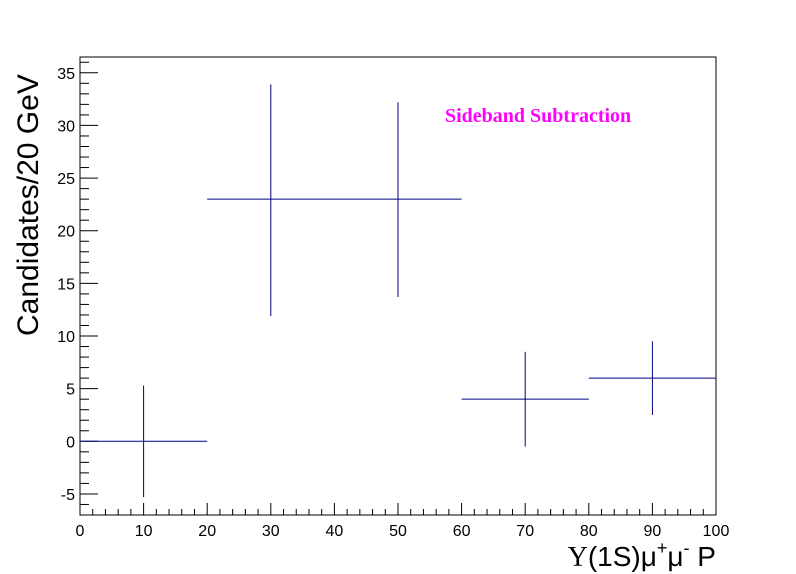 The height and width of the screenshot is (574, 796). What do you see at coordinates (66, 337) in the screenshot?
I see `y-tick-label: 10` at bounding box center [66, 337].